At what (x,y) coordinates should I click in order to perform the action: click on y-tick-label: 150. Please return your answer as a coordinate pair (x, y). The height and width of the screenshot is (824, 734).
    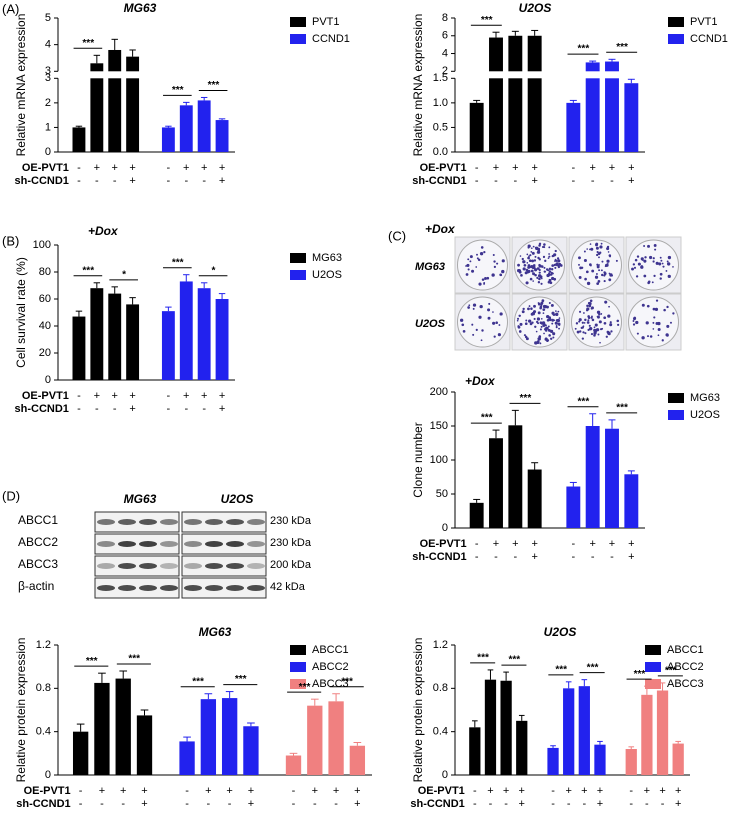
    Looking at the image, I should click on (439, 426).